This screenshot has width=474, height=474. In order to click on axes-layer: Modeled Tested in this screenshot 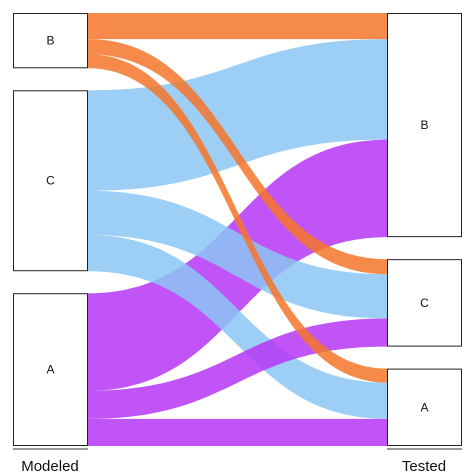, I will do `click(237, 461)`.